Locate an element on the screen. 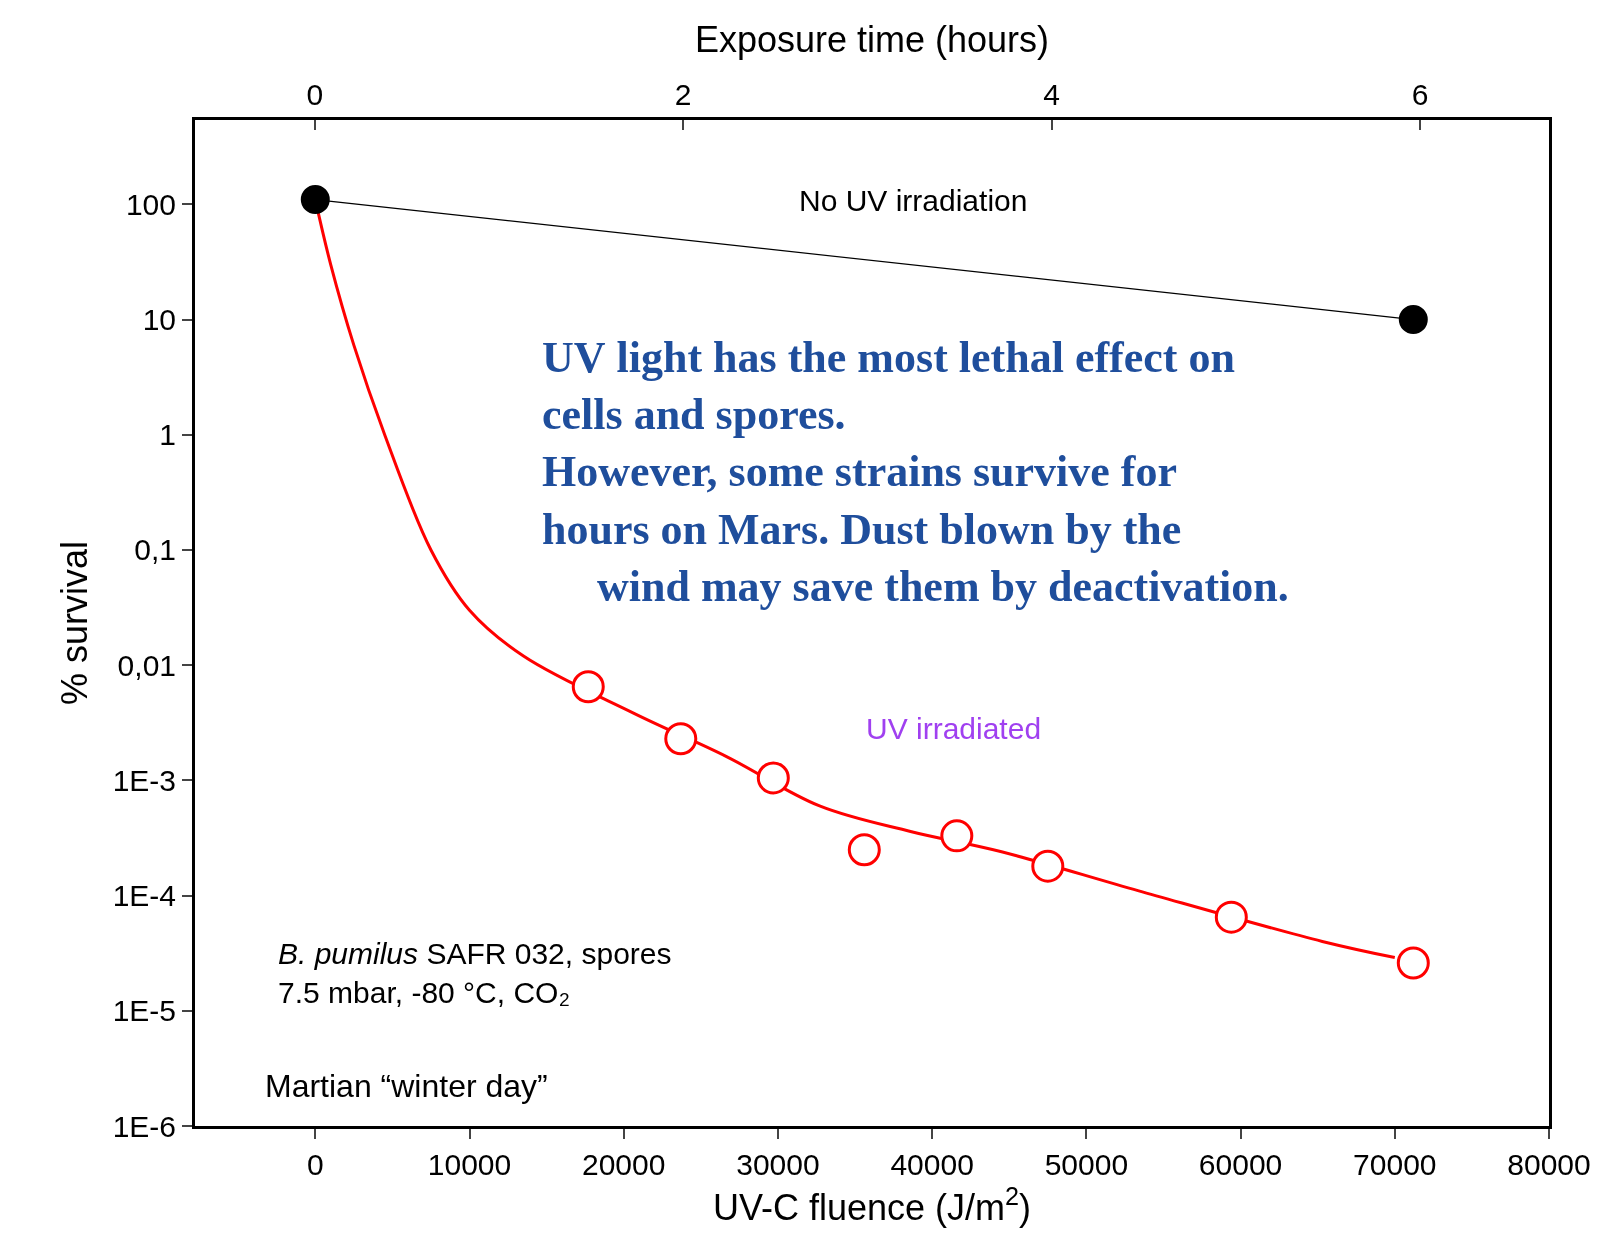 The width and height of the screenshot is (1619, 1246). x-tick-label: 10000 is located at coordinates (469, 1164).